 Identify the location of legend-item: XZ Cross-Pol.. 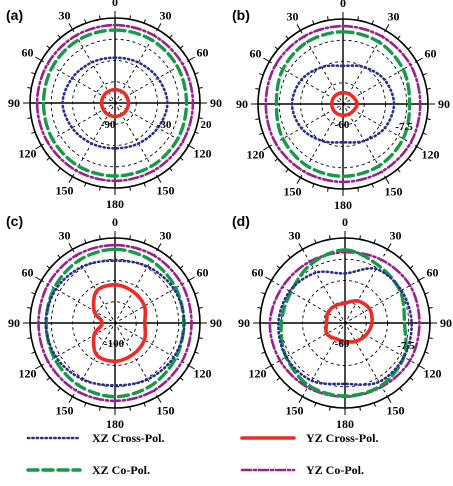
(95, 438).